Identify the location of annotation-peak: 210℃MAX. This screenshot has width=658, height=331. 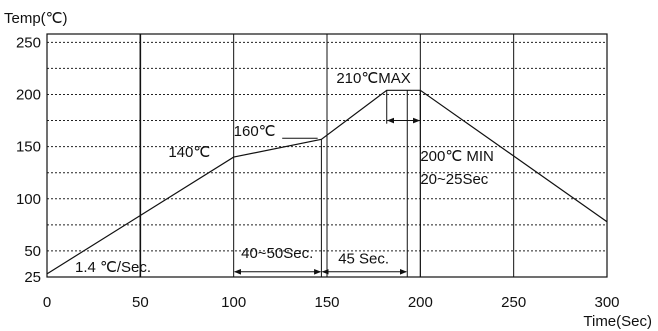
(373, 78).